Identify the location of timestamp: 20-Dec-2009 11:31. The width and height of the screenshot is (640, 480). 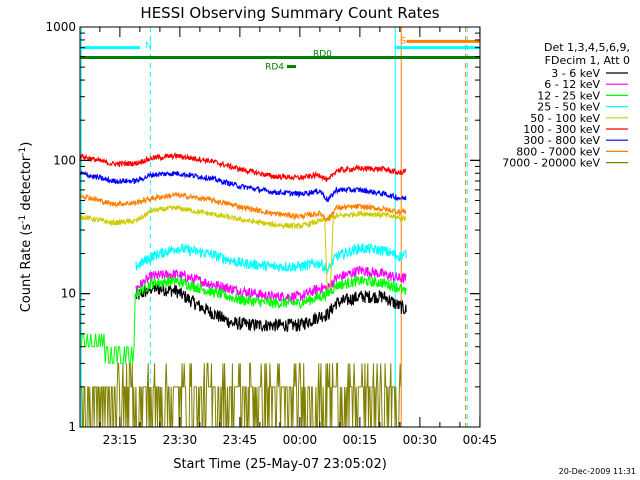
(597, 471).